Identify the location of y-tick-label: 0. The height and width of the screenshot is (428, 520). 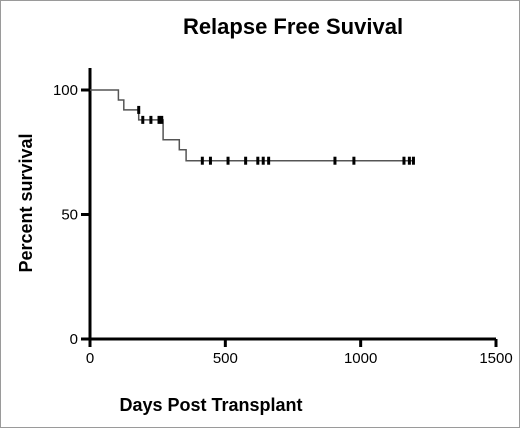
(74, 339).